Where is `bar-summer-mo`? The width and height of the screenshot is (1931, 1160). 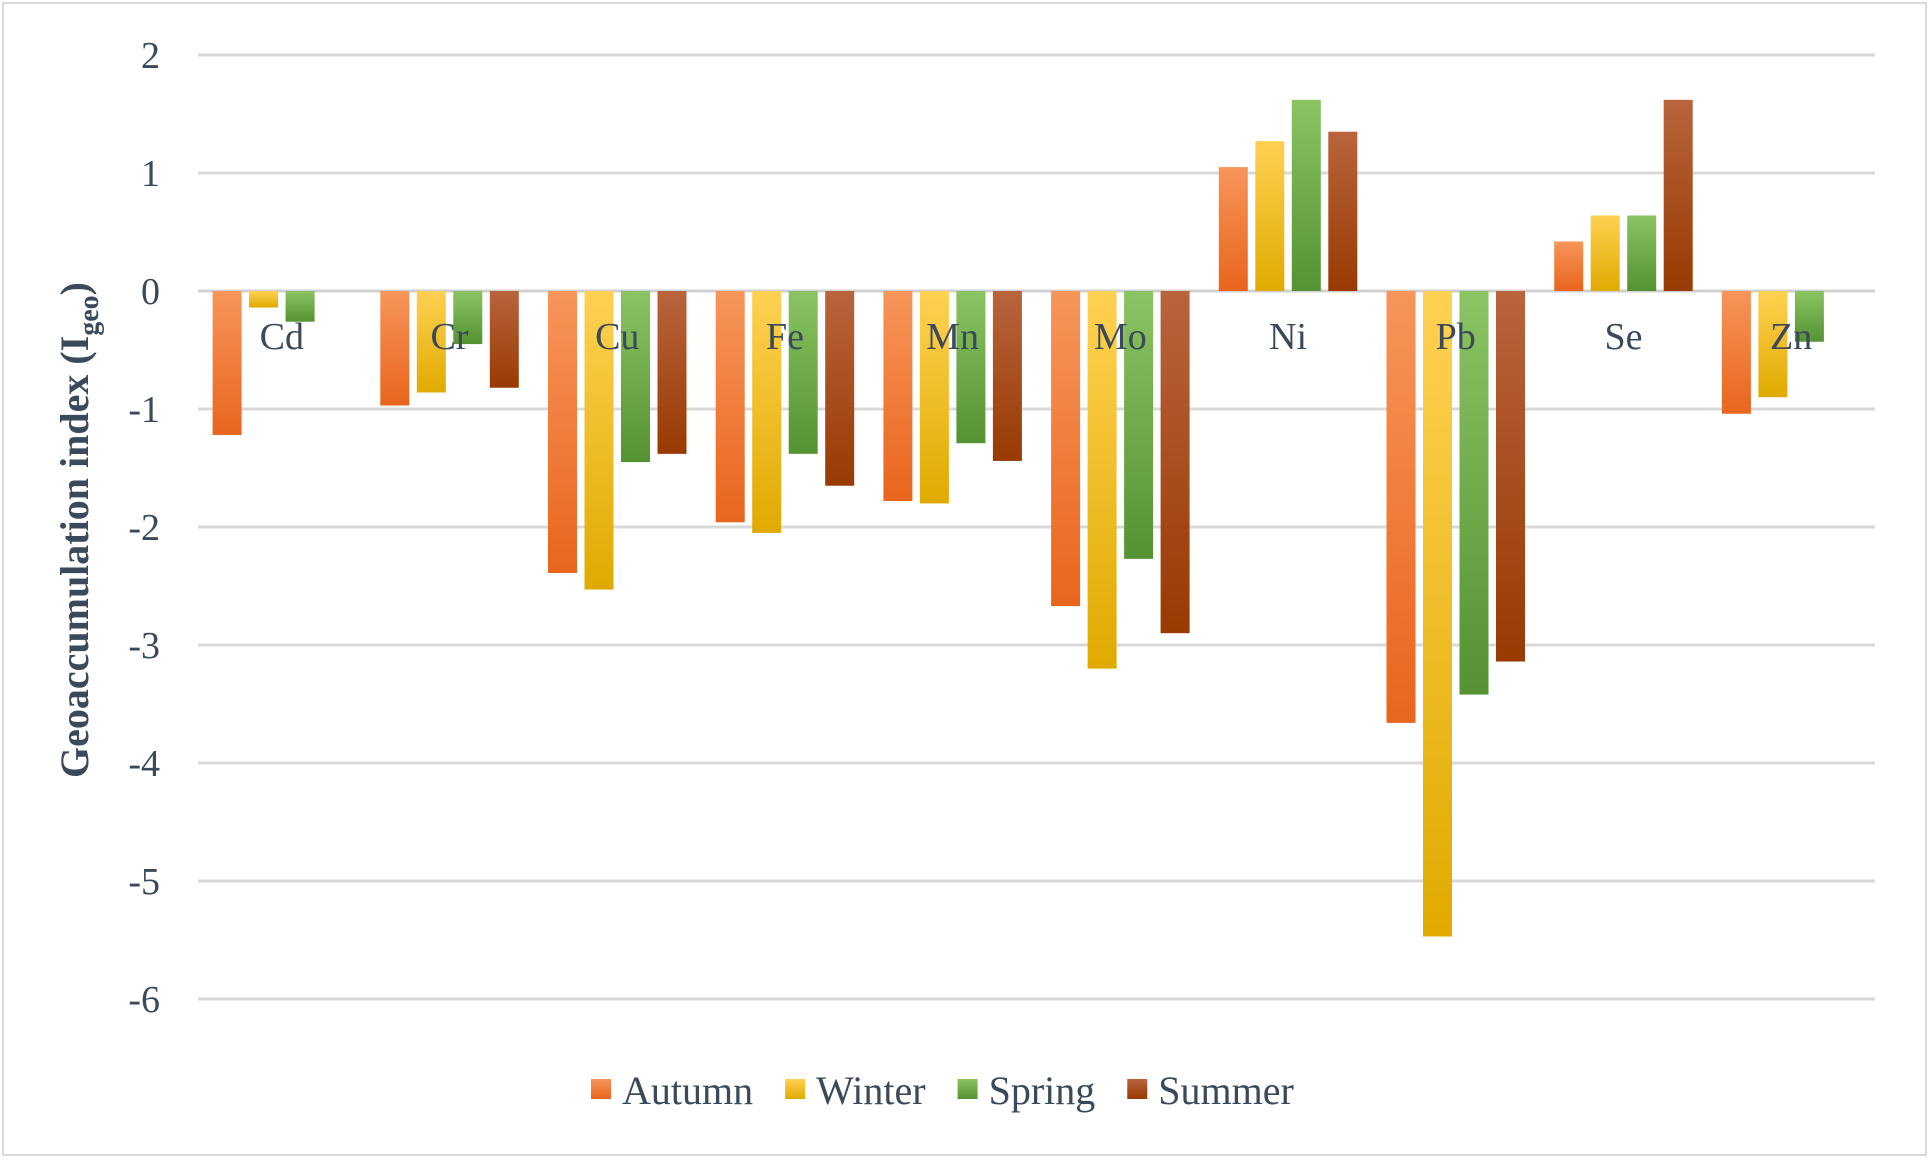
bar-summer-mo is located at coordinates (1175, 462).